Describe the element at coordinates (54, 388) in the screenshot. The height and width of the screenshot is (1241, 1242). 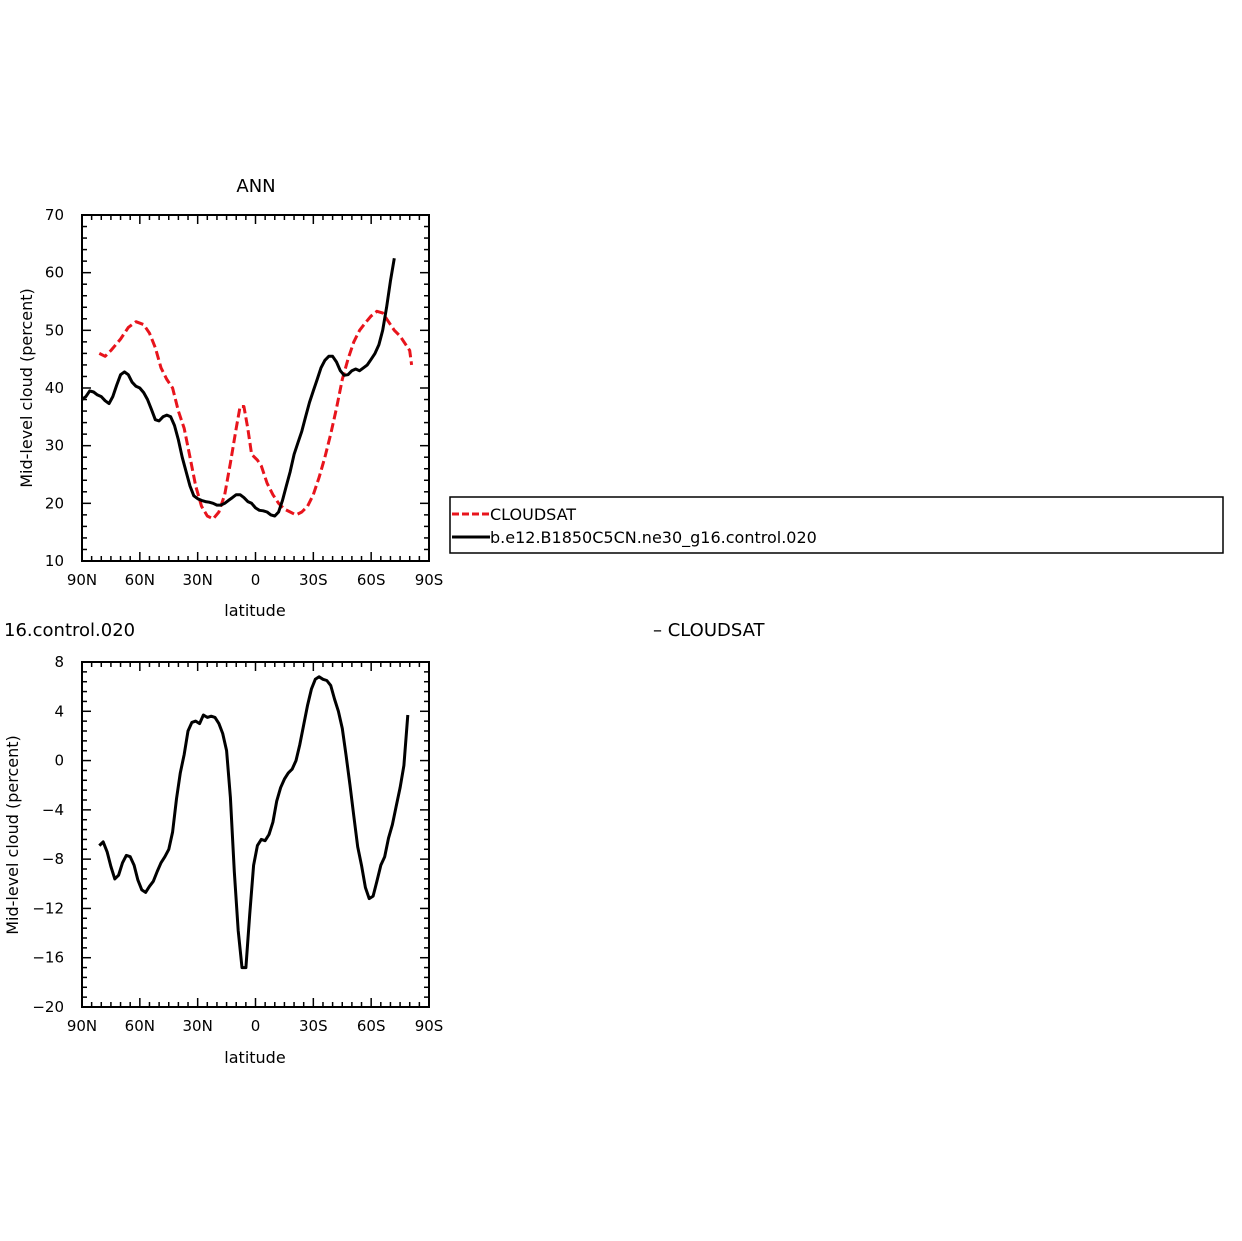
I see `top-y-tick-label: 40` at that location.